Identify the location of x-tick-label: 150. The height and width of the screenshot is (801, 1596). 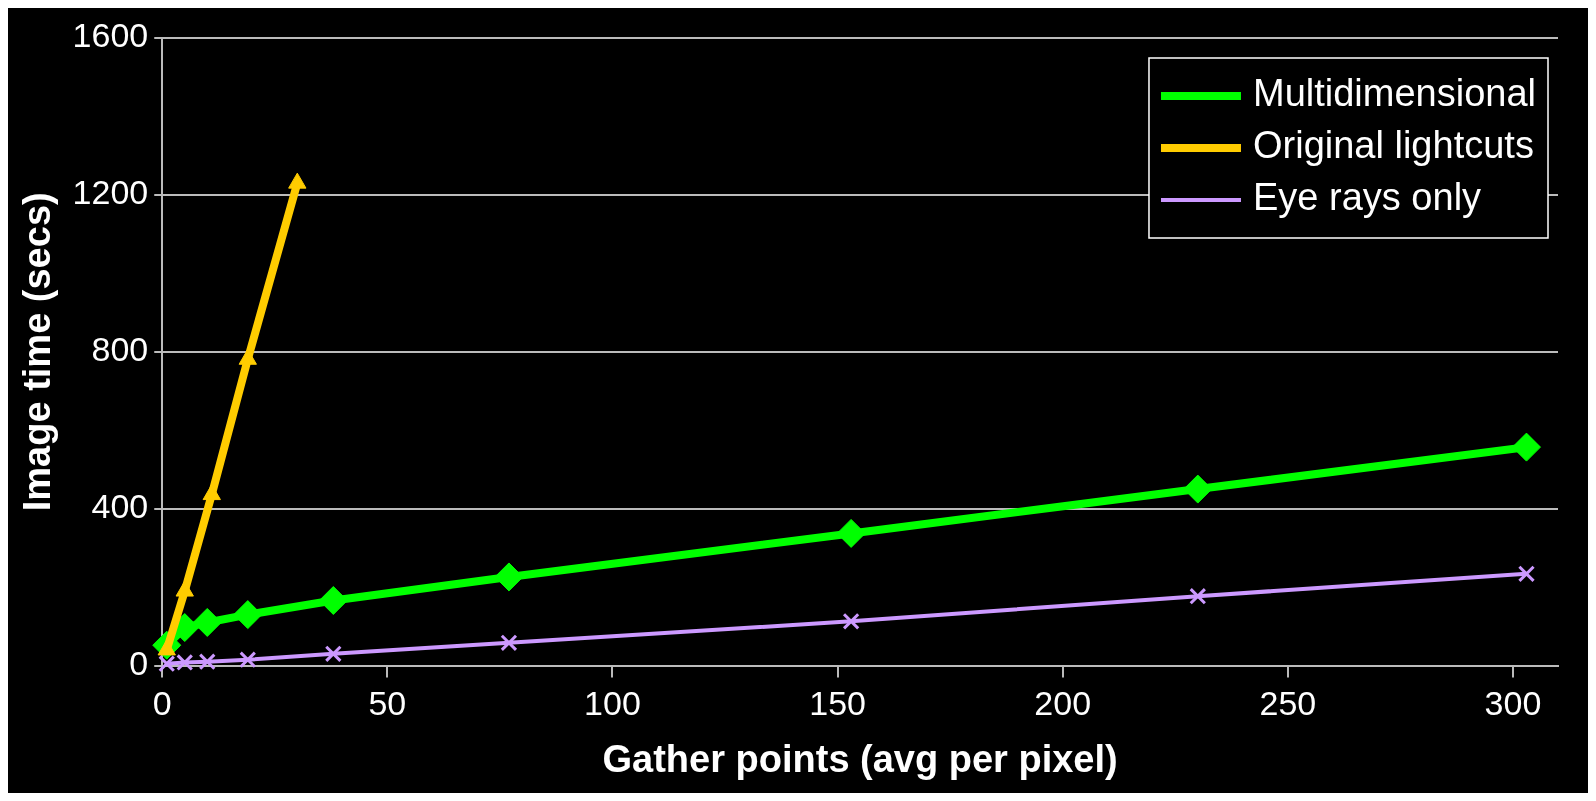
(837, 703).